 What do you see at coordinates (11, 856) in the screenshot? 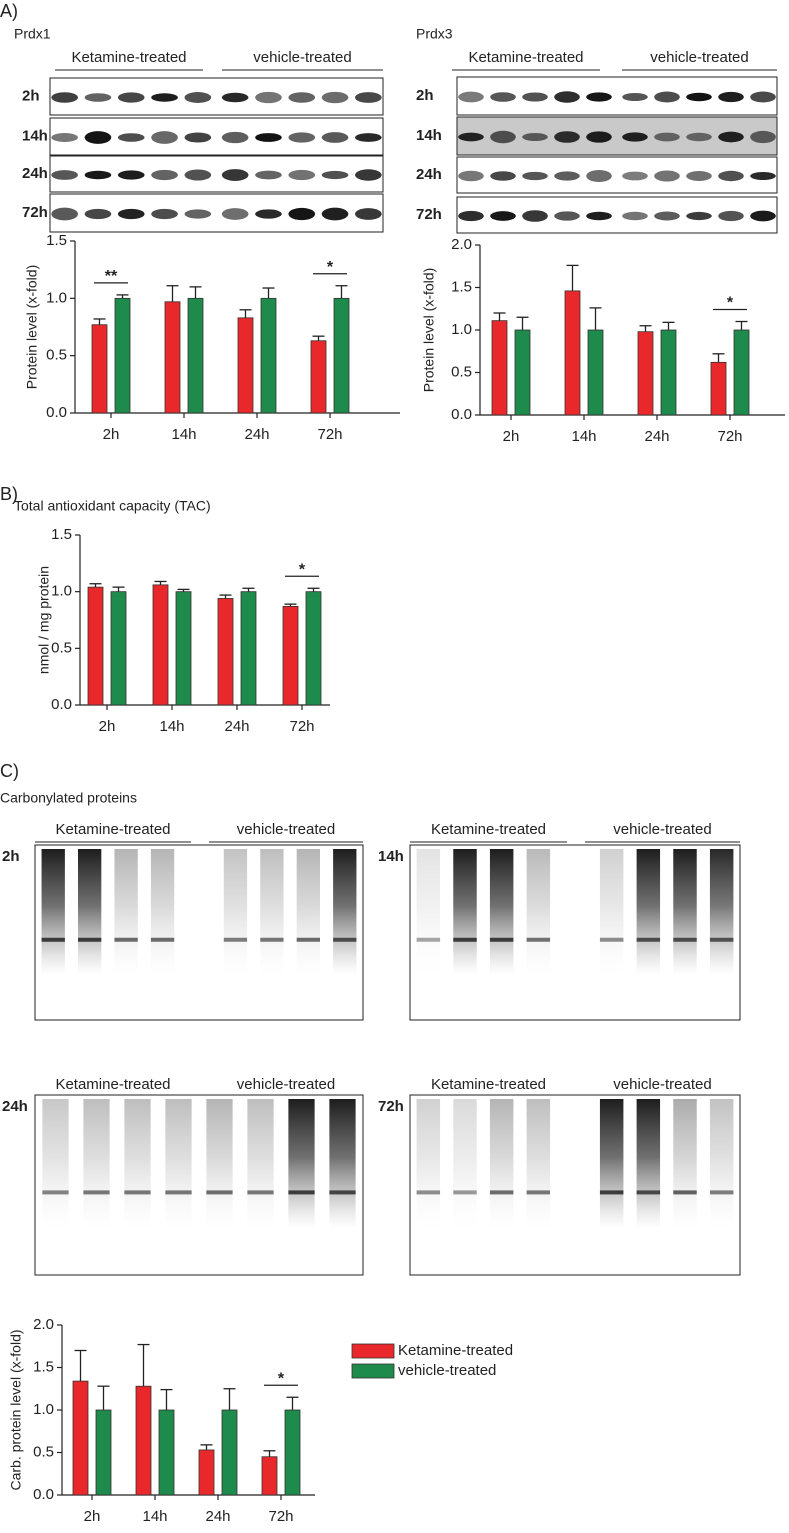
I see `row-label: 2h` at bounding box center [11, 856].